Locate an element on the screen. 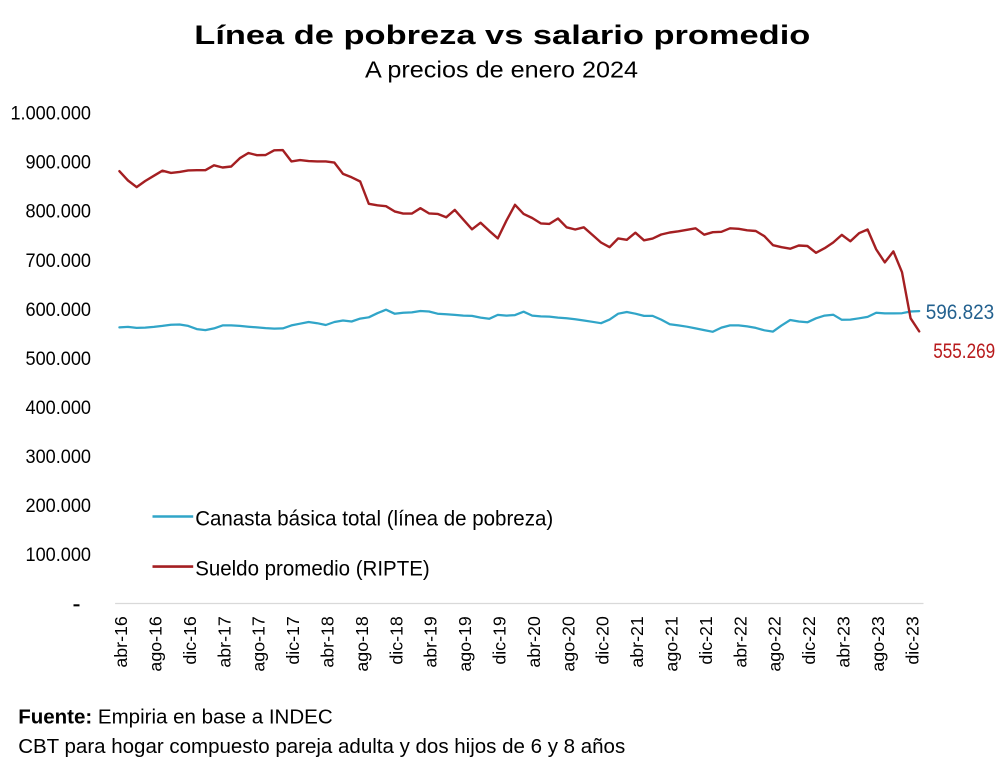 The width and height of the screenshot is (1004, 768). svg-text: dic-23 is located at coordinates (912, 640).